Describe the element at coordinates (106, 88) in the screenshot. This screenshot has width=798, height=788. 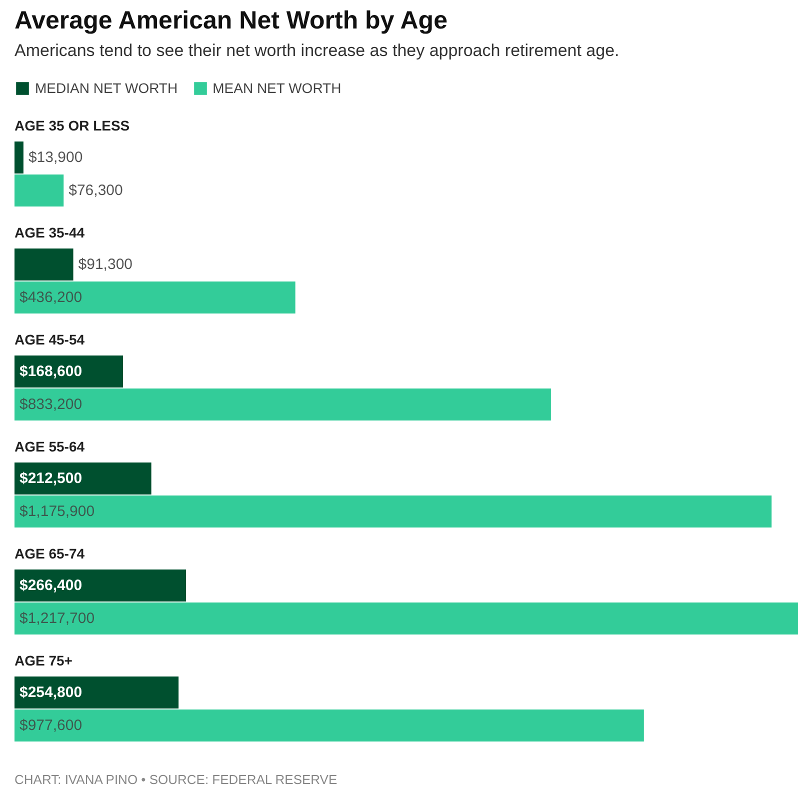
I see `legend-label: MEDIAN NET WORTH` at that location.